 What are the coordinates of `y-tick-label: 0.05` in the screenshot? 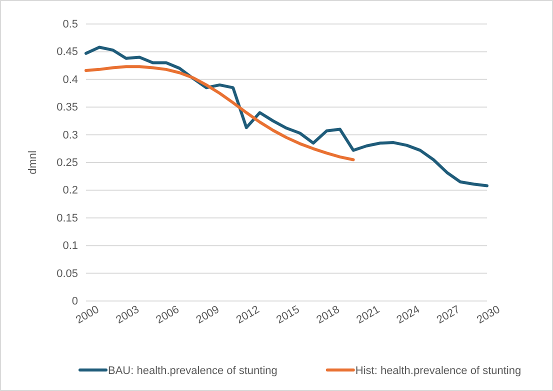 It's located at (67, 274).